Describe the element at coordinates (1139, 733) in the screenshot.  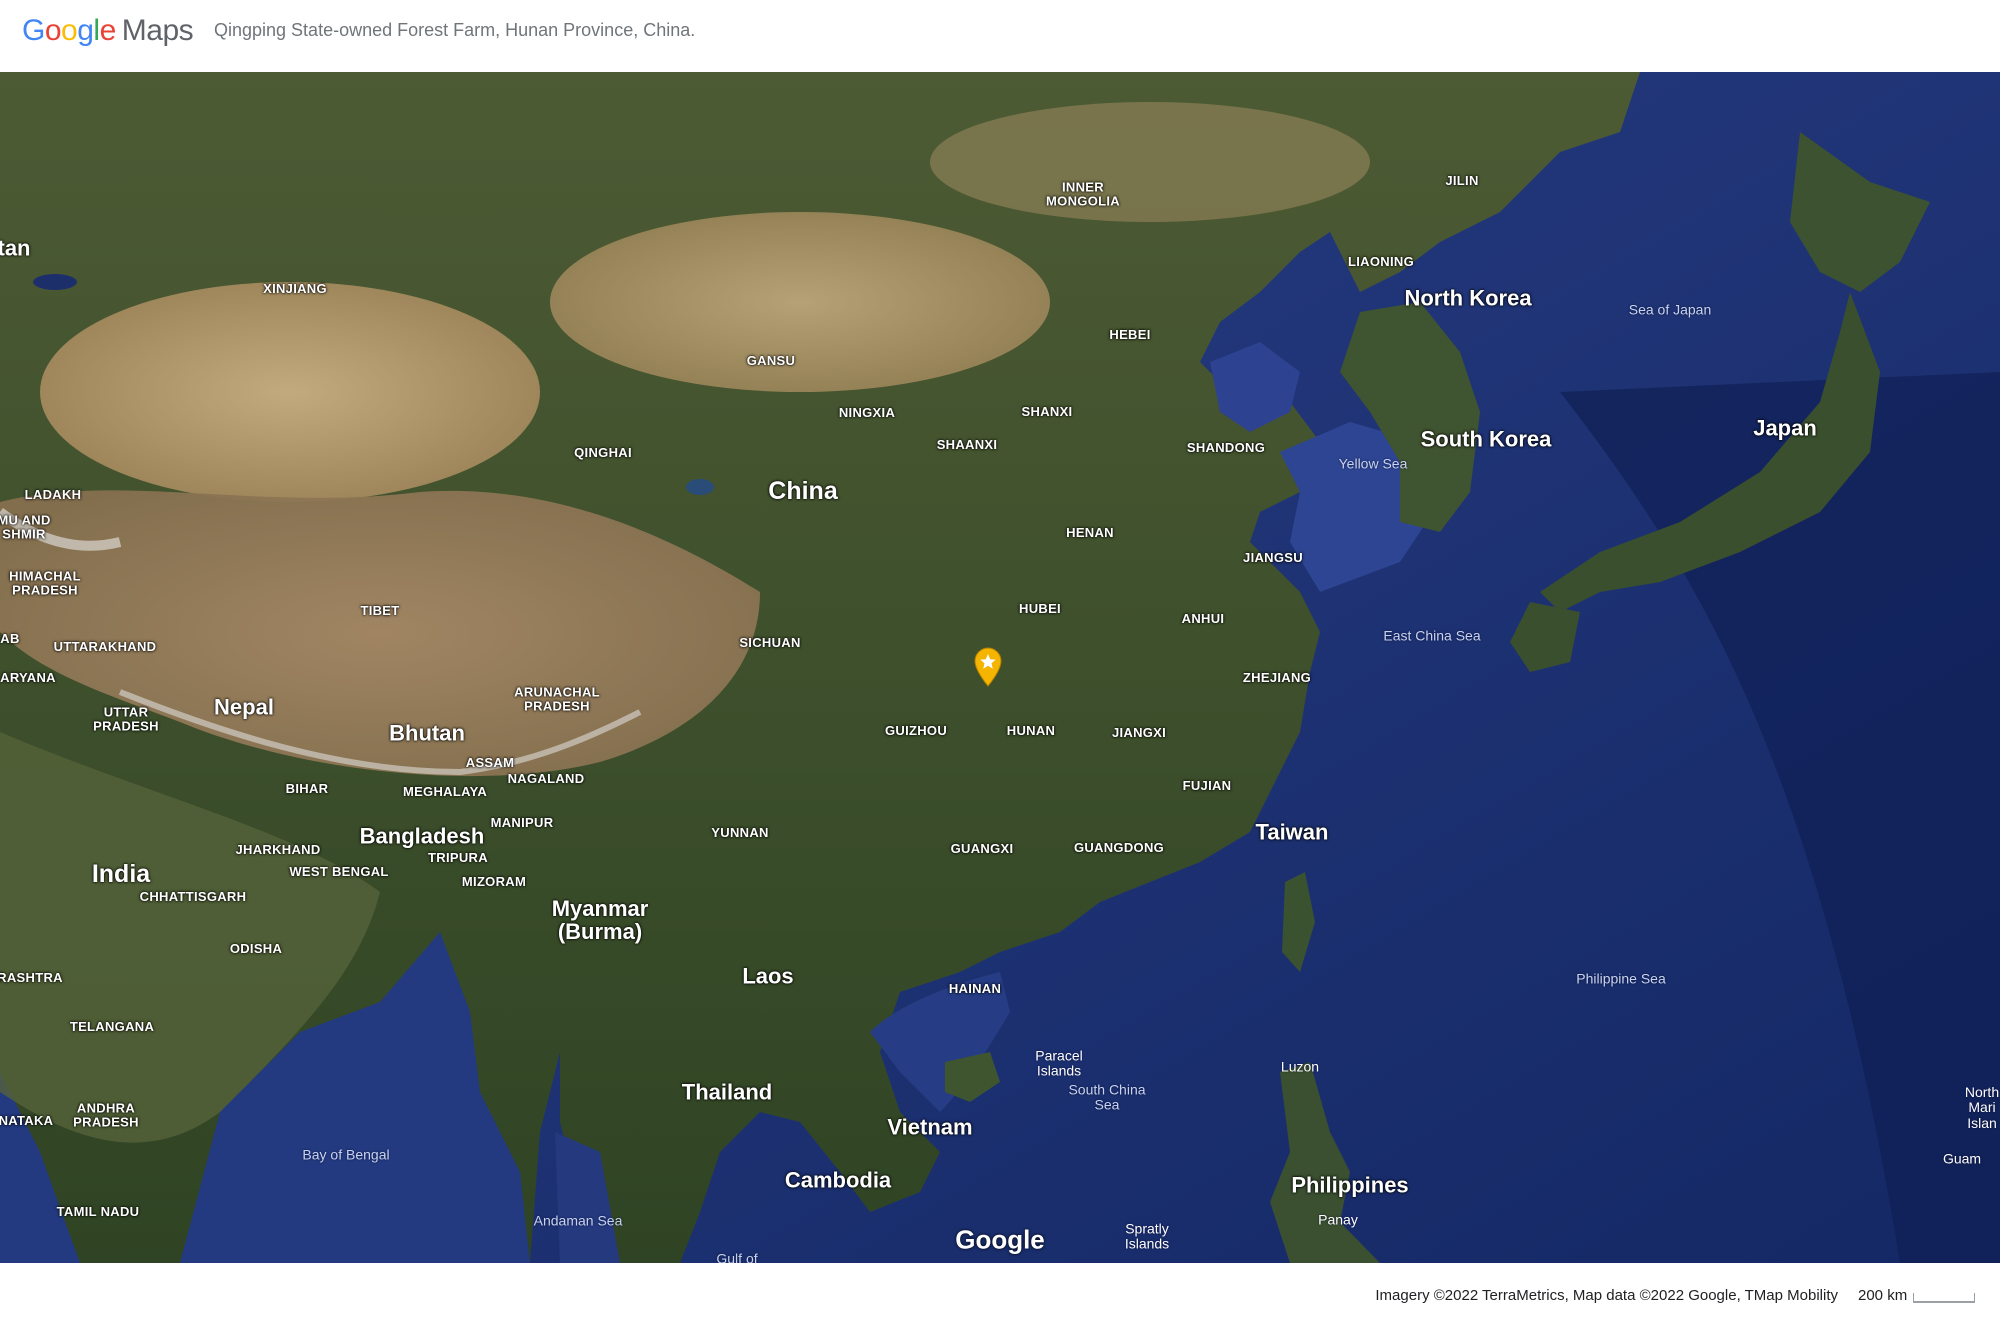
I see `province-label: JIANGXI` at that location.